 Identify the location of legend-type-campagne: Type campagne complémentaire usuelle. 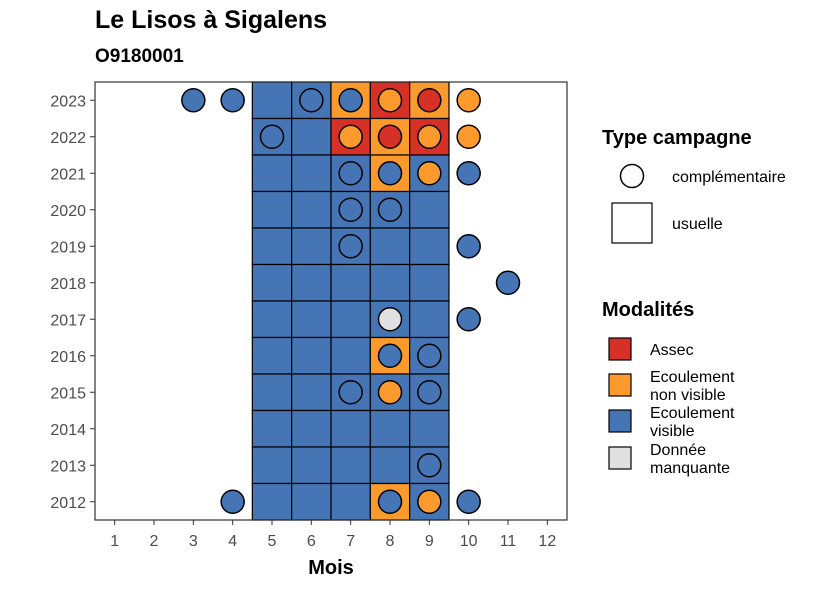
(694, 185).